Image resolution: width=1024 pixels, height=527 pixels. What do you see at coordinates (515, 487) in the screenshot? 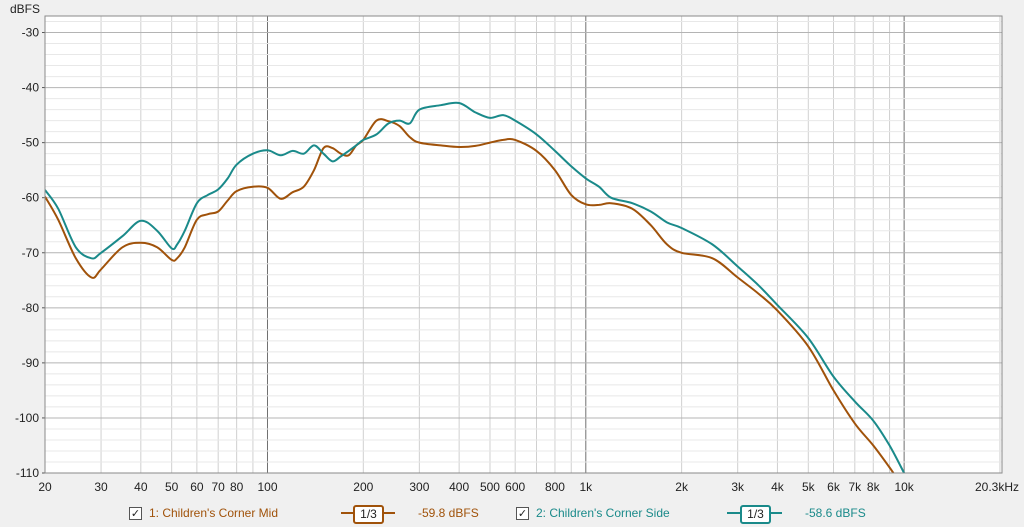
I see `x-tick-label: 600` at bounding box center [515, 487].